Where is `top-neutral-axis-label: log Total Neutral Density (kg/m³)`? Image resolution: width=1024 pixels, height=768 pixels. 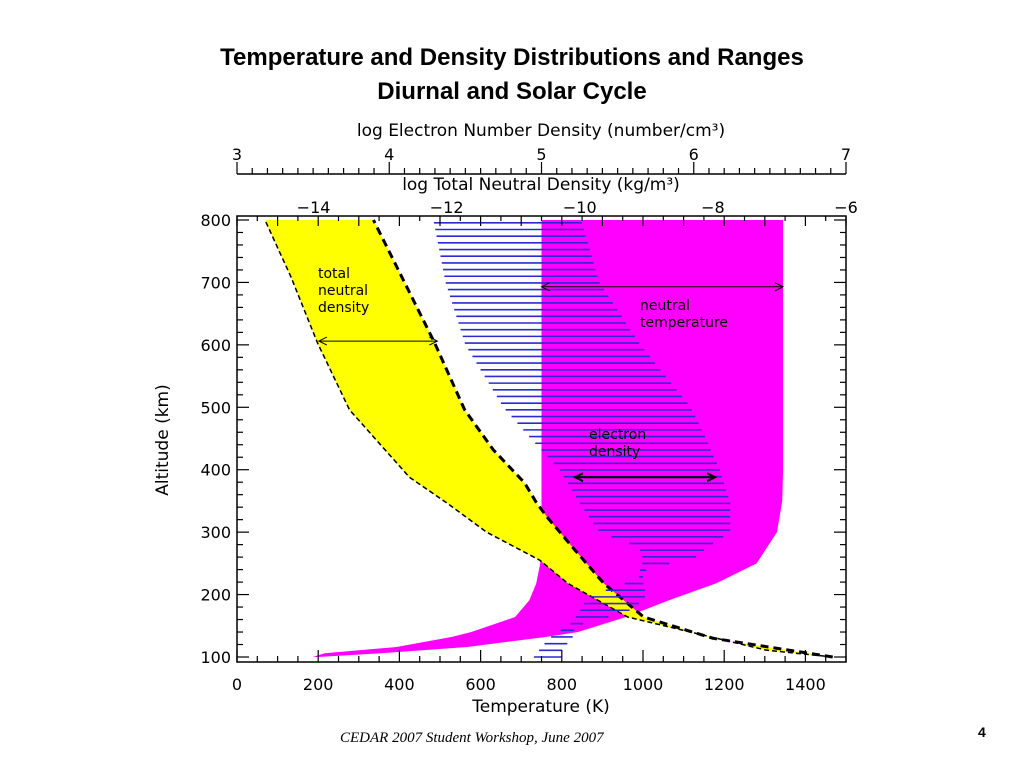
top-neutral-axis-label: log Total Neutral Density (kg/m³) is located at coordinates (541, 185).